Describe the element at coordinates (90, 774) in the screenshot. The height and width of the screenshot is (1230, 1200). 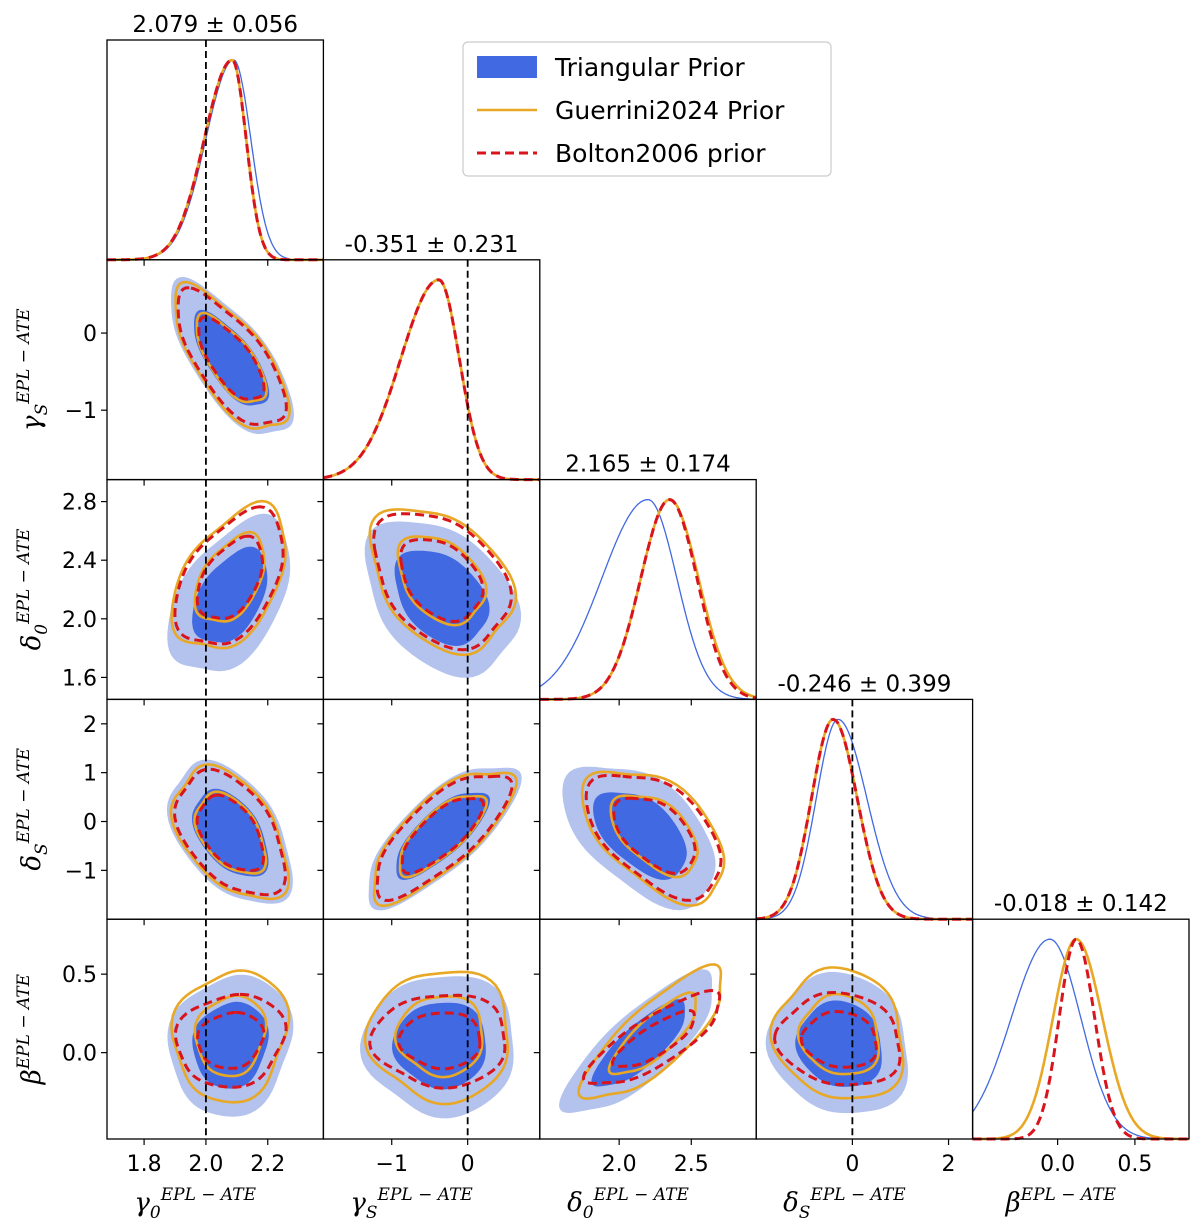
I see `y-tick-label: 1` at that location.